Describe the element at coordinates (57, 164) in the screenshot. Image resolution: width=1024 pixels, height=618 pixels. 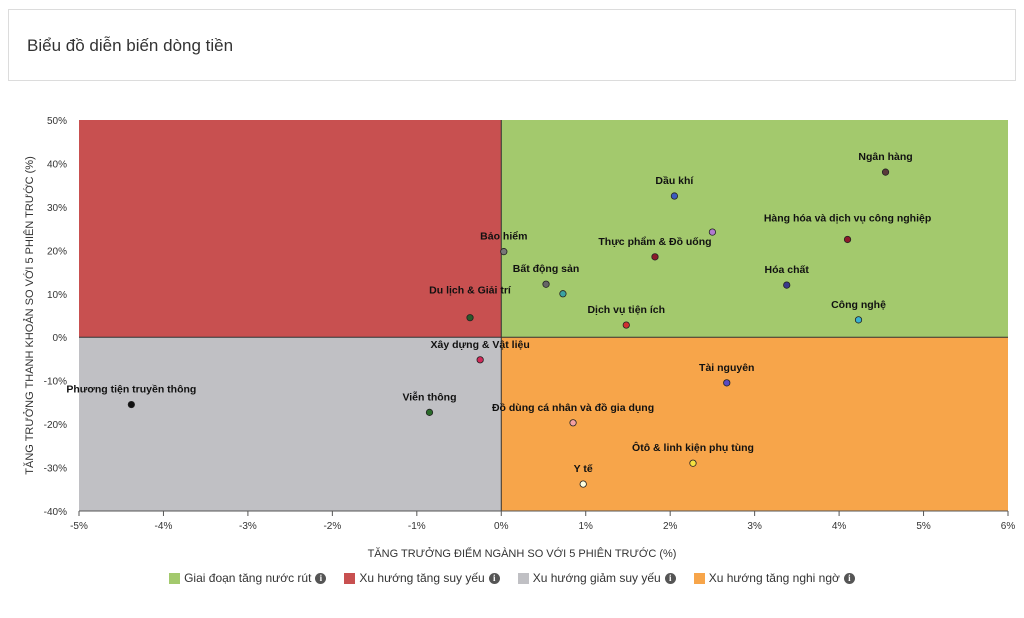
I see `y-tick-label: 40%` at that location.